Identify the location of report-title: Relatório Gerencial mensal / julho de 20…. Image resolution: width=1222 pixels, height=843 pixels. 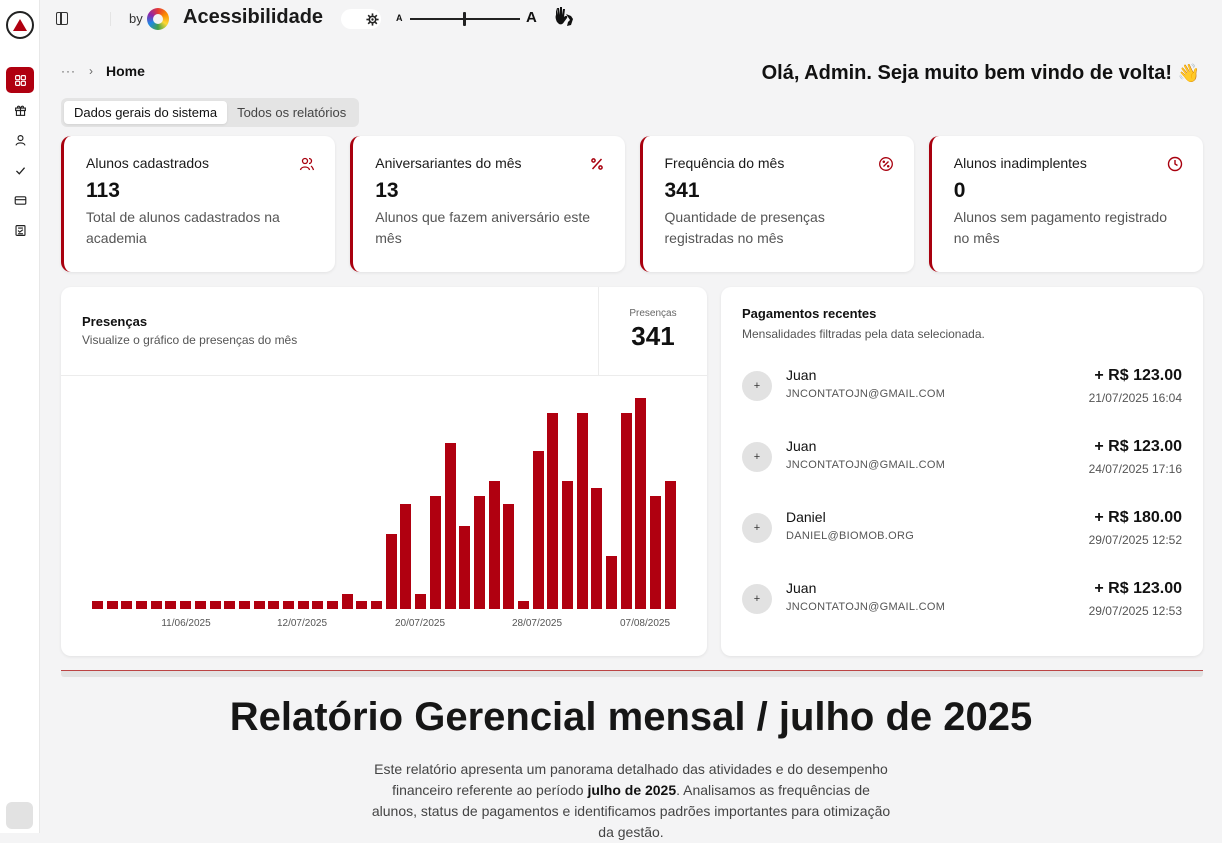
(631, 717).